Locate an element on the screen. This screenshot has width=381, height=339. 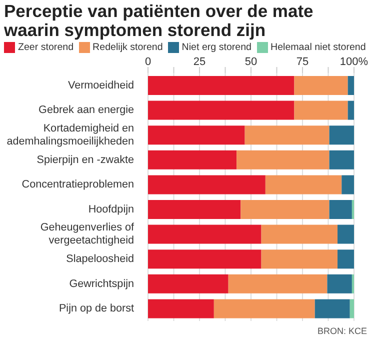
x-tick-label: 75 is located at coordinates (302, 62).